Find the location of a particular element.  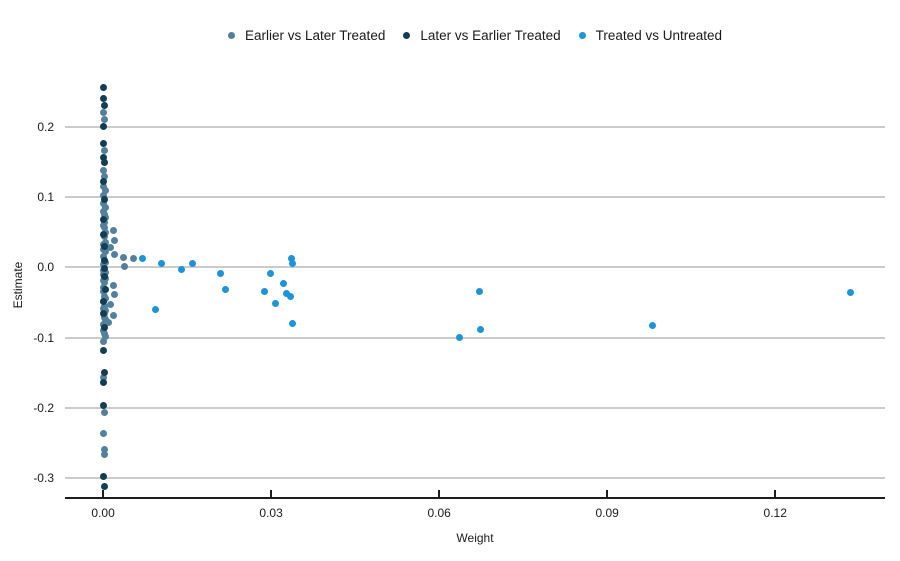

legend-label: Later vs Earlier Treated is located at coordinates (490, 35).